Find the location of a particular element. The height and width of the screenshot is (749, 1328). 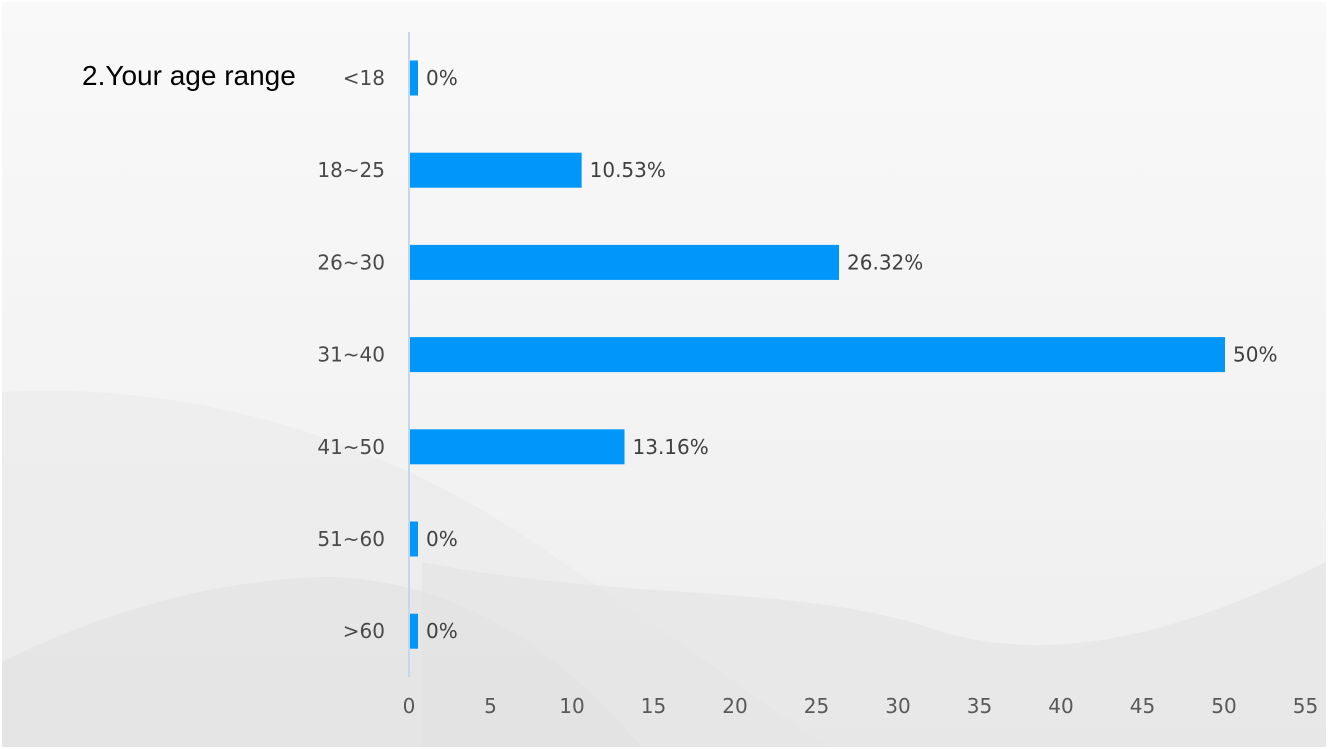

x-tick-labels-group: 0 5 10 15 20 25 30 35 40 45 50 55 is located at coordinates (861, 706).